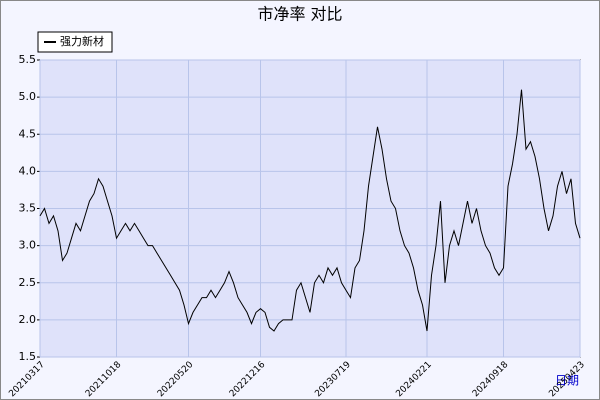 This screenshot has width=600, height=400. Describe the element at coordinates (28, 208) in the screenshot. I see `y-tick-label: 3.5` at that location.